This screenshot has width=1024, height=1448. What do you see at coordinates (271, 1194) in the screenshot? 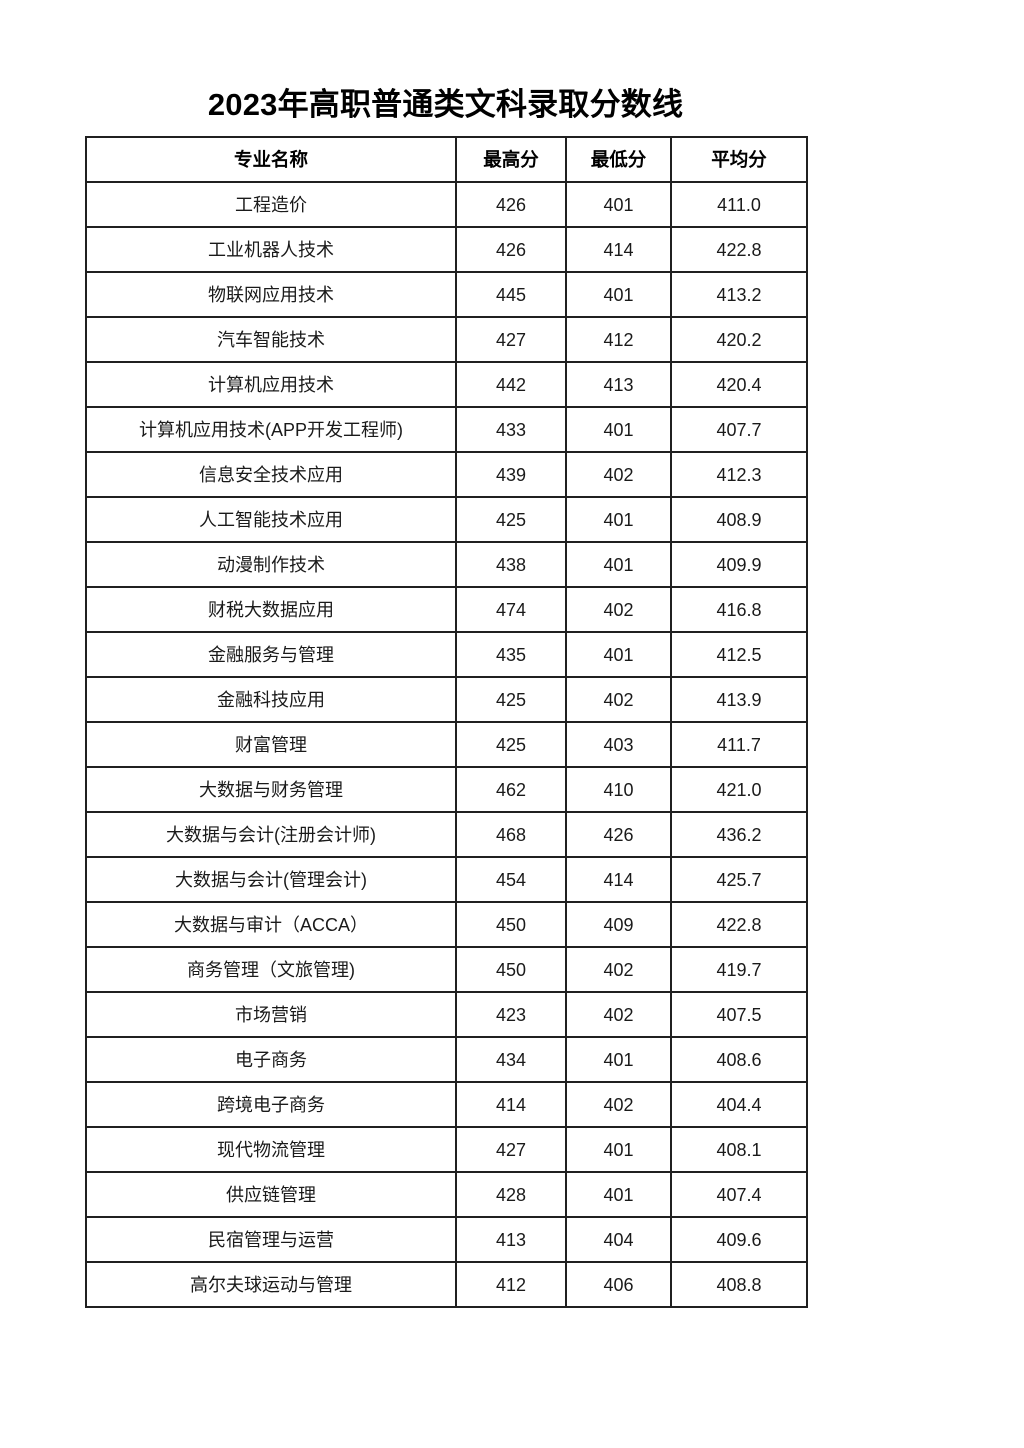
I see `cell-major: 供应链管理` at bounding box center [271, 1194].